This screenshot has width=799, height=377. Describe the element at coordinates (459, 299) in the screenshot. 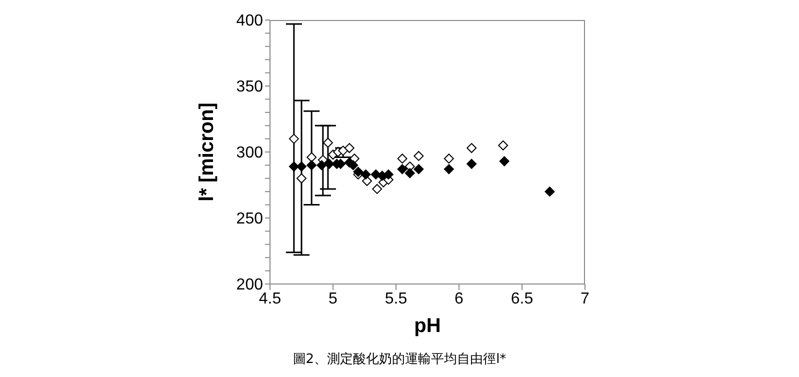

I see `x-tick-label: 6` at that location.